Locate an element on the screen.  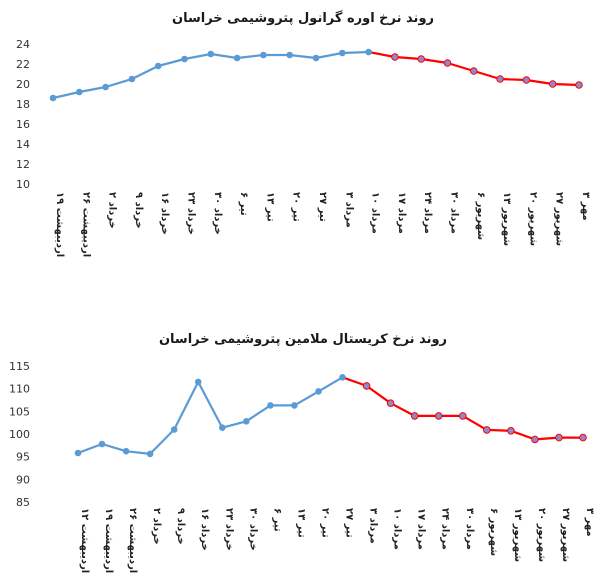
x-tick-label: ۲۳ خرداد is located at coordinates (191, 213).